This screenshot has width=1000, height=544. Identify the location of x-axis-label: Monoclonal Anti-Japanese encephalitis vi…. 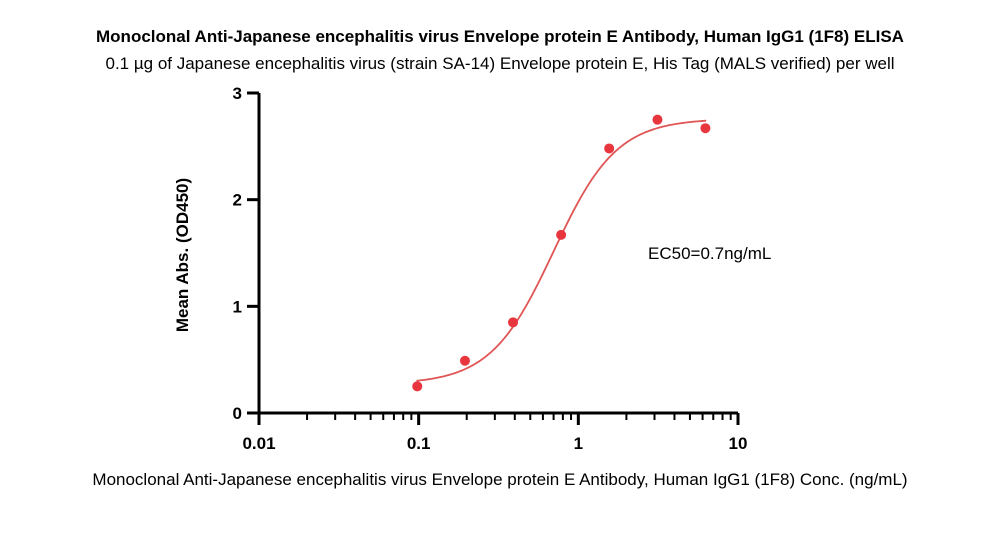
(500, 479).